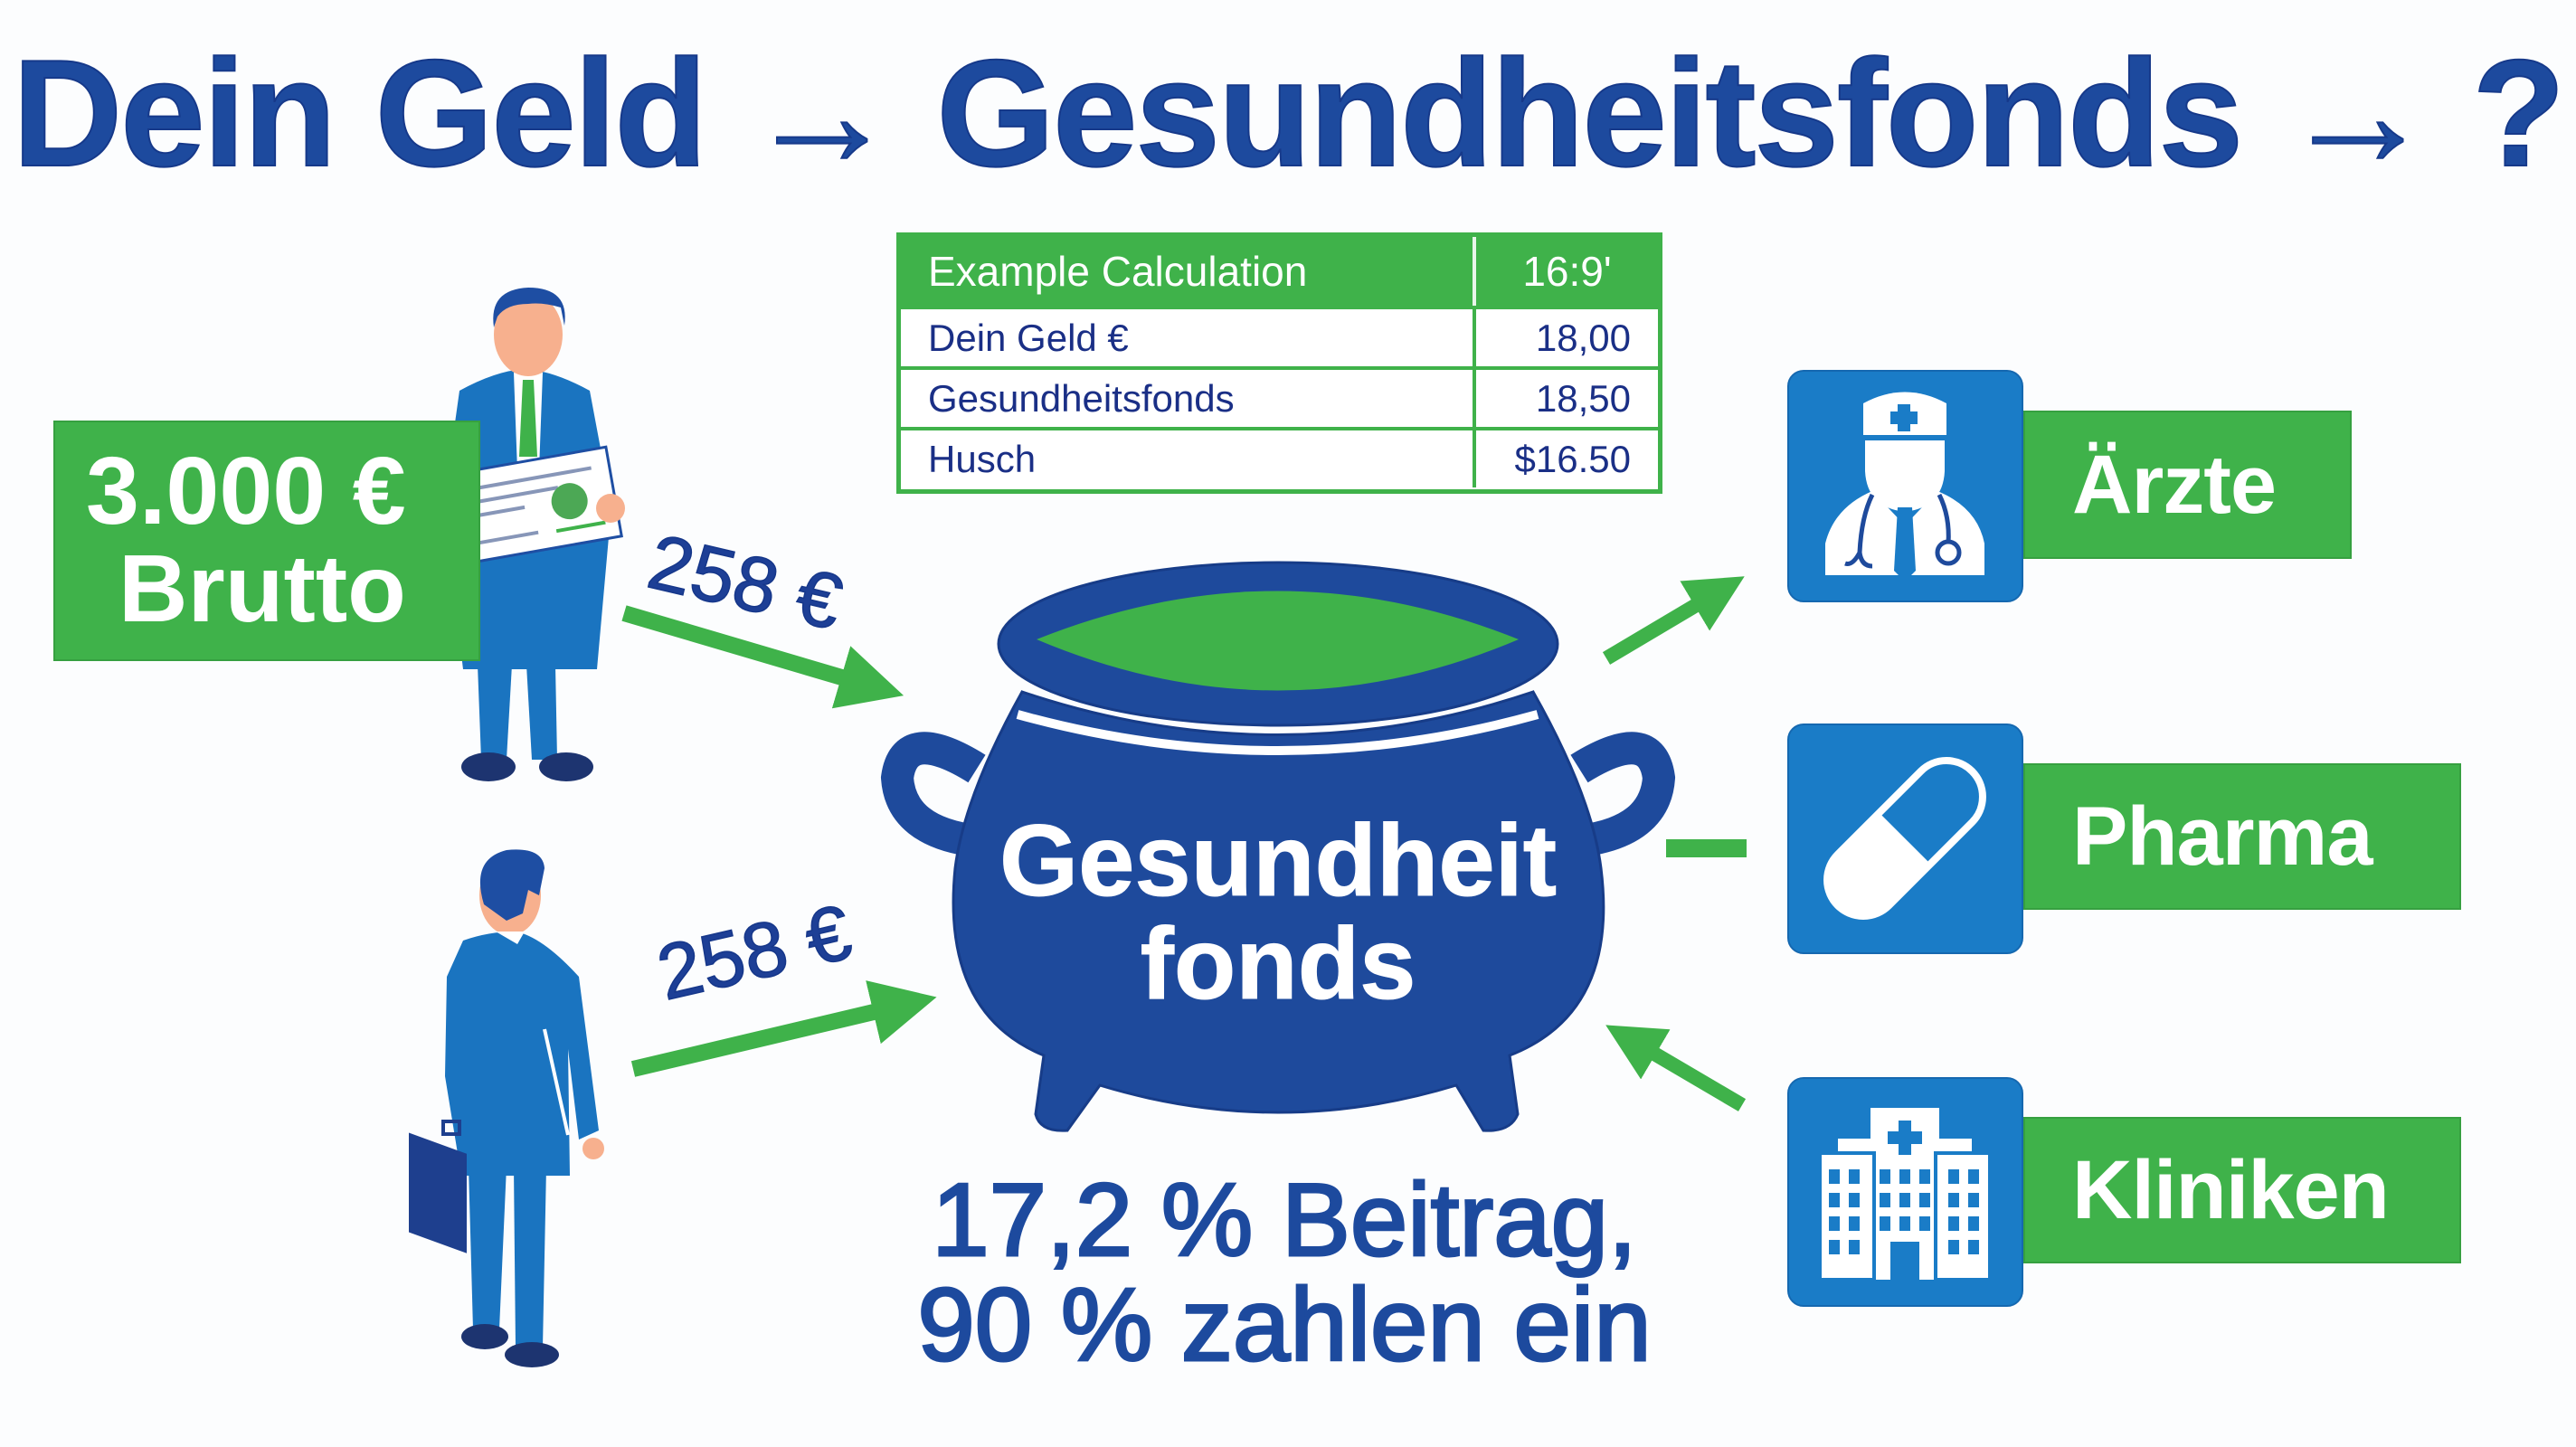 Image resolution: width=2576 pixels, height=1447 pixels. What do you see at coordinates (2242, 1190) in the screenshot?
I see `recipient-kliniken: Kliniken` at bounding box center [2242, 1190].